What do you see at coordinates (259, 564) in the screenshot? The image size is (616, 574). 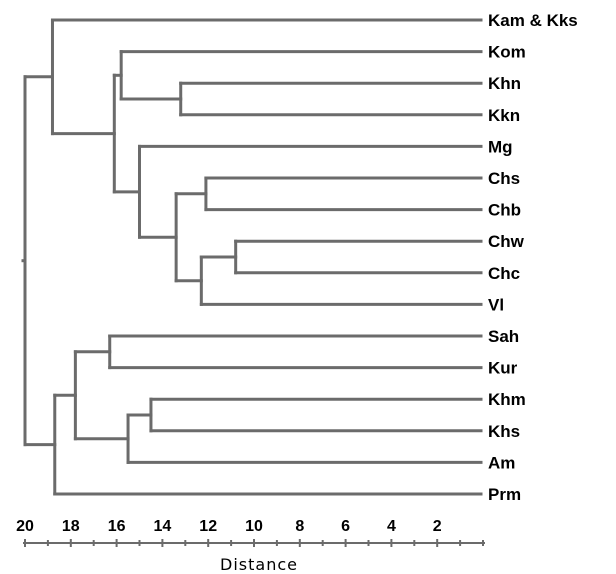 I see `x-axis-title: Distance` at bounding box center [259, 564].